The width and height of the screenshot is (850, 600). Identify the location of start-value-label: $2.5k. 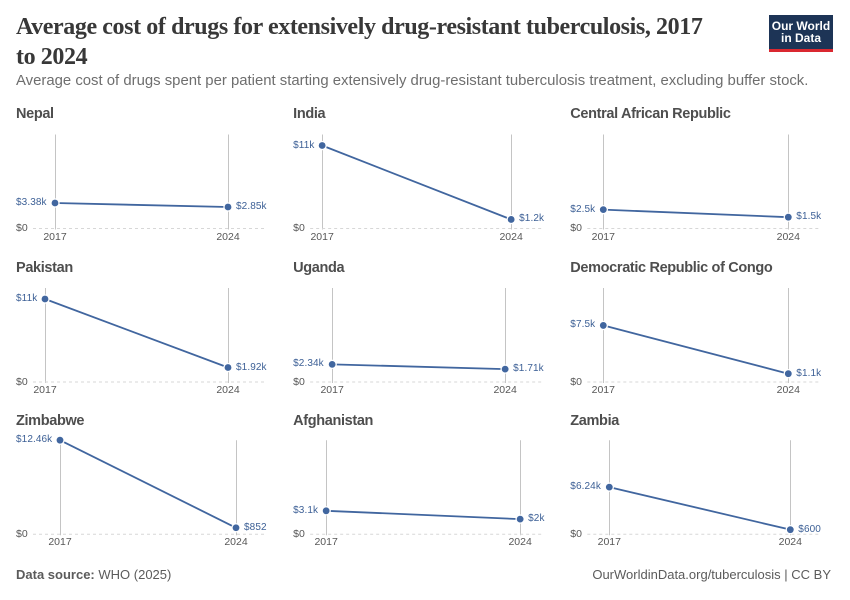
(583, 209).